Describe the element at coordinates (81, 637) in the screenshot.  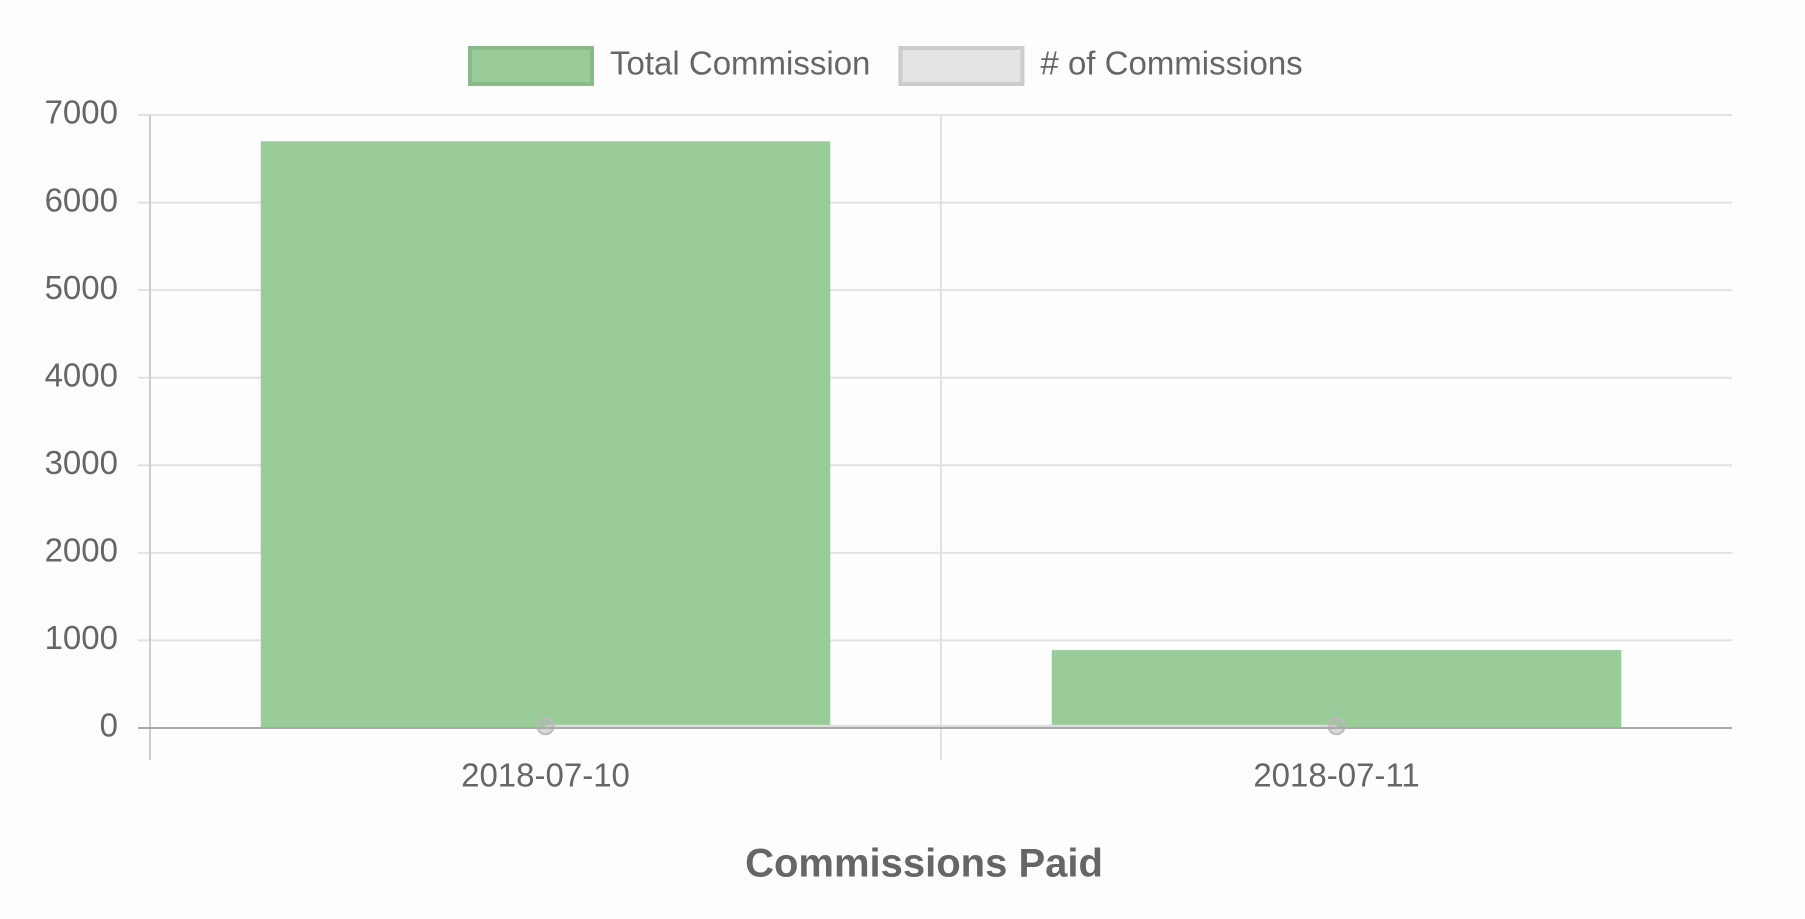
I see `y-tick-label: 1000` at that location.